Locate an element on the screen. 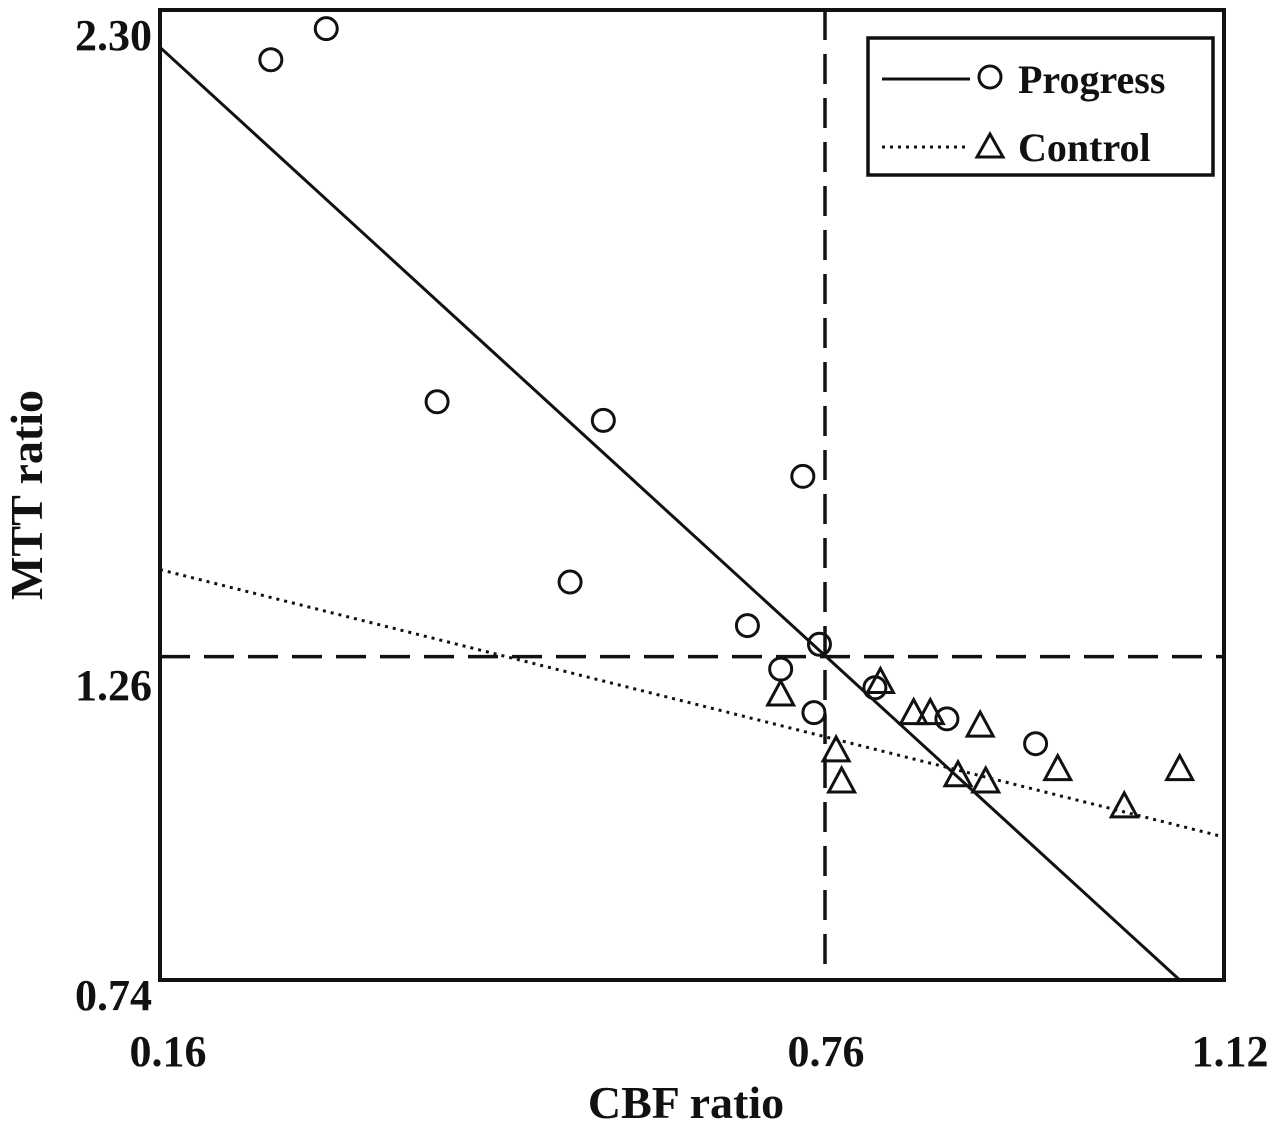 The image size is (1280, 1134). legend-progress-marker is located at coordinates (990, 77).